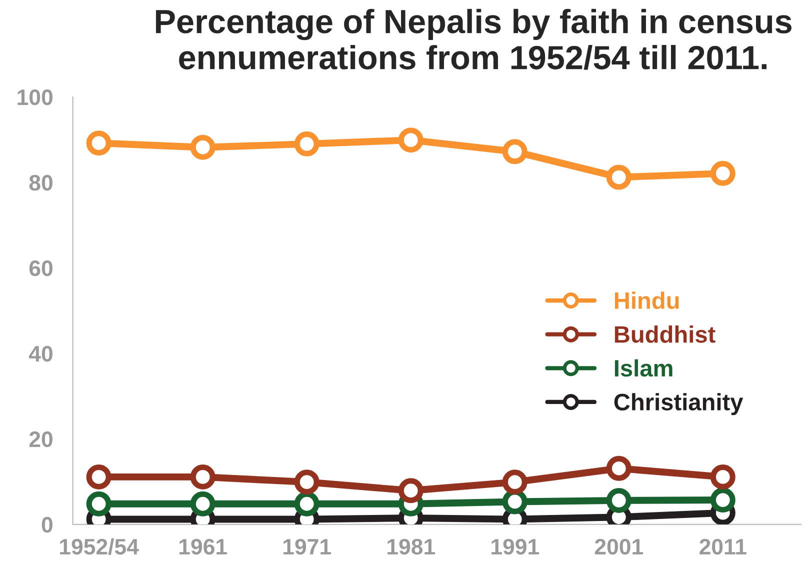 This screenshot has height=570, width=809. Describe the element at coordinates (40, 439) in the screenshot. I see `y-tick-label: 20` at that location.